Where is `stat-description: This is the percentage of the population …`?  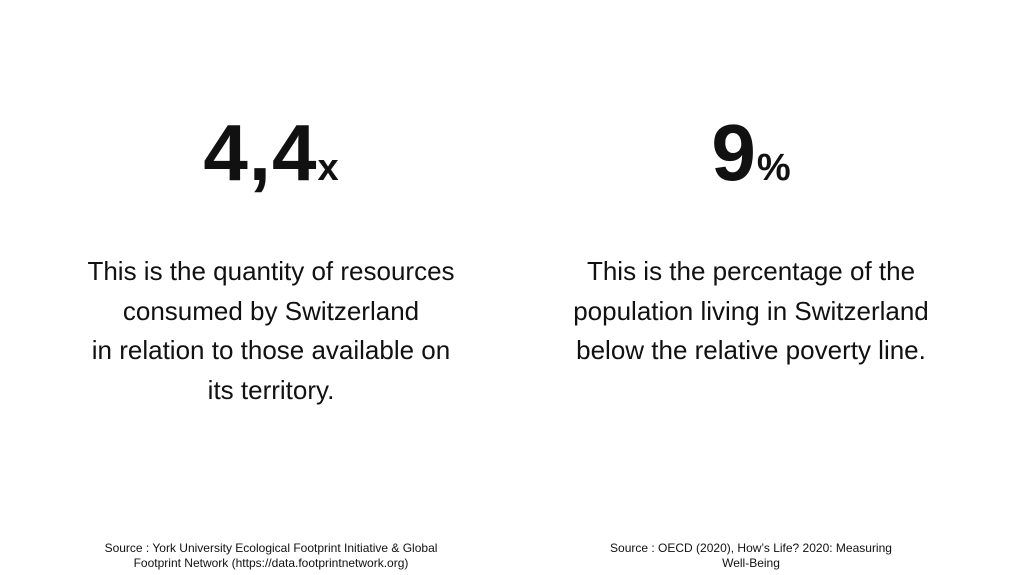 stat-description: This is the percentage of the population … is located at coordinates (751, 311).